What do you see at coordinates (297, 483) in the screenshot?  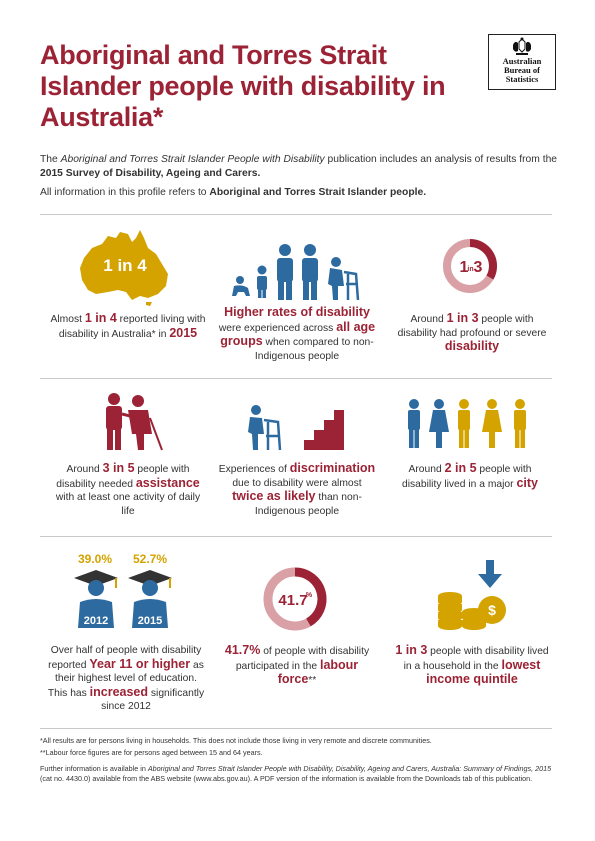 I see `stat-text: due to disability were almost` at bounding box center [297, 483].